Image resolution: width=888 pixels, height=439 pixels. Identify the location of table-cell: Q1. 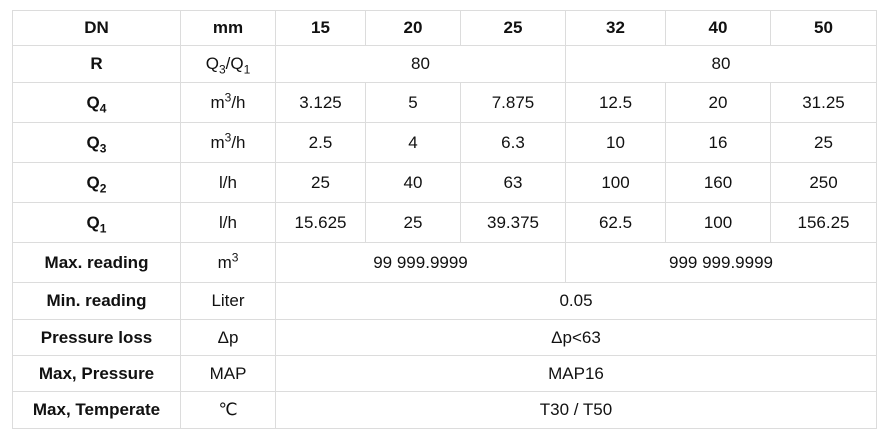
(96, 222).